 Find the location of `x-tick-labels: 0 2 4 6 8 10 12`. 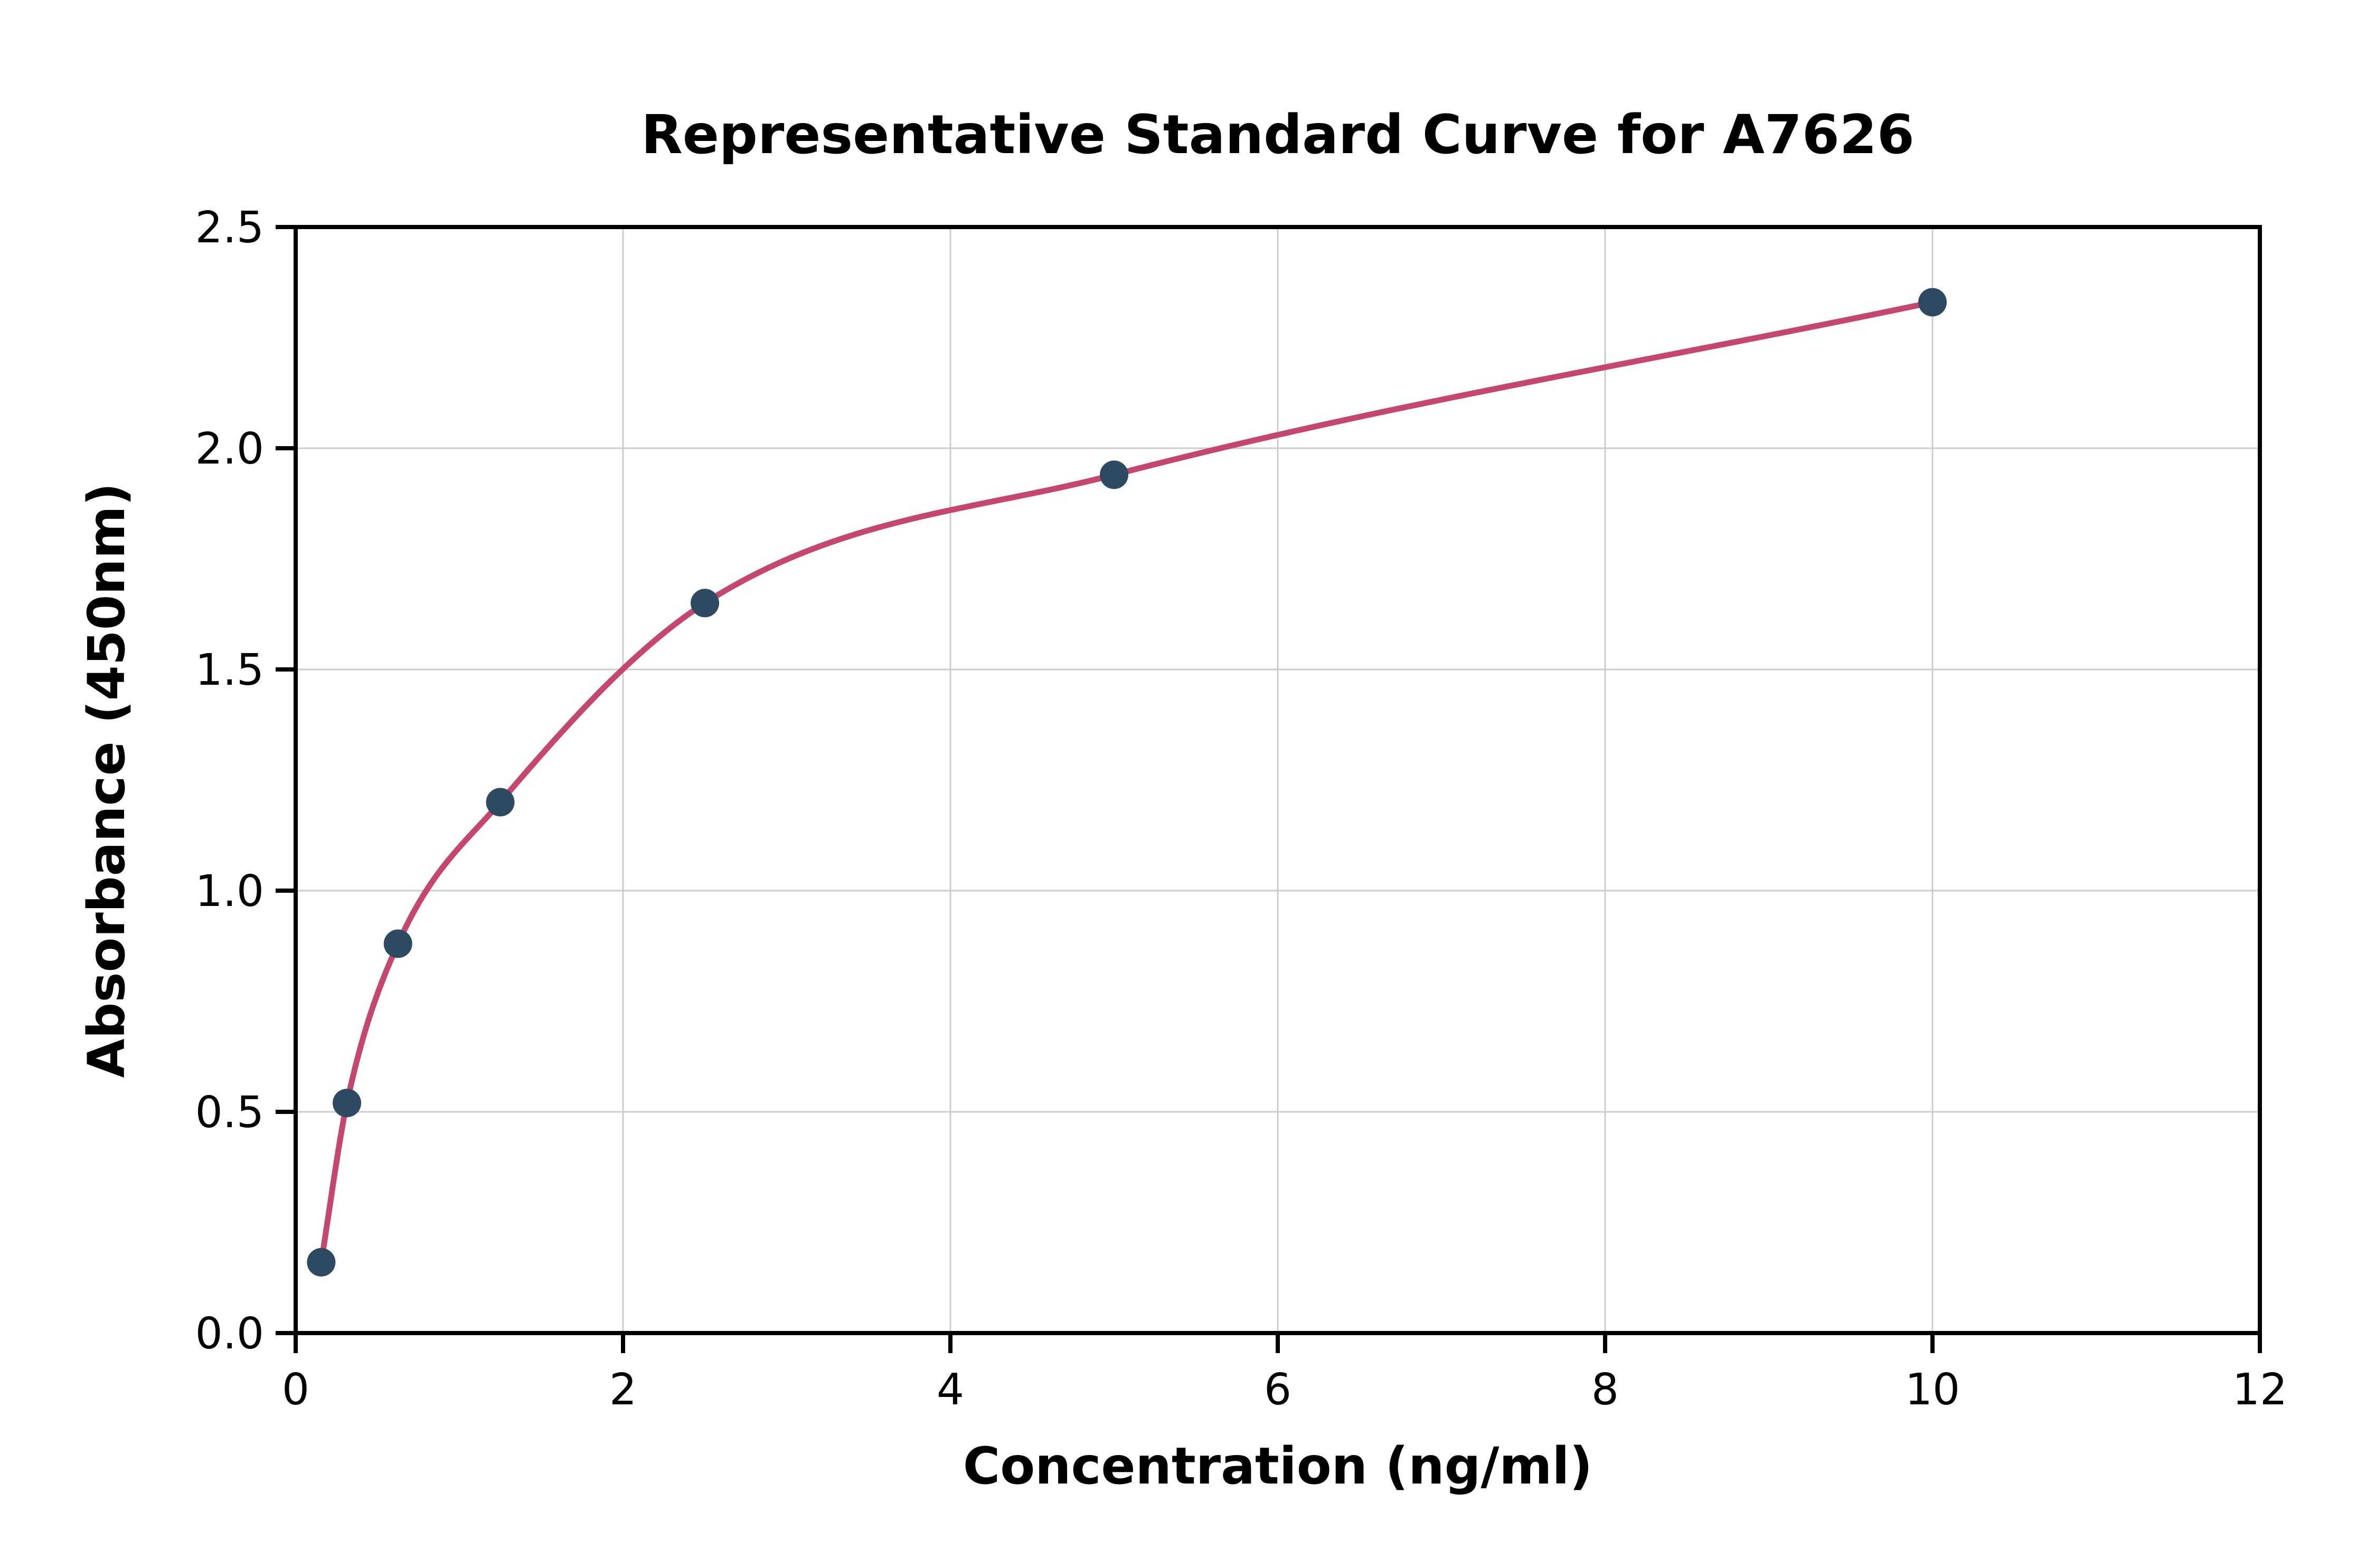

x-tick-labels: 0 2 4 6 8 10 12 is located at coordinates (1284, 1390).